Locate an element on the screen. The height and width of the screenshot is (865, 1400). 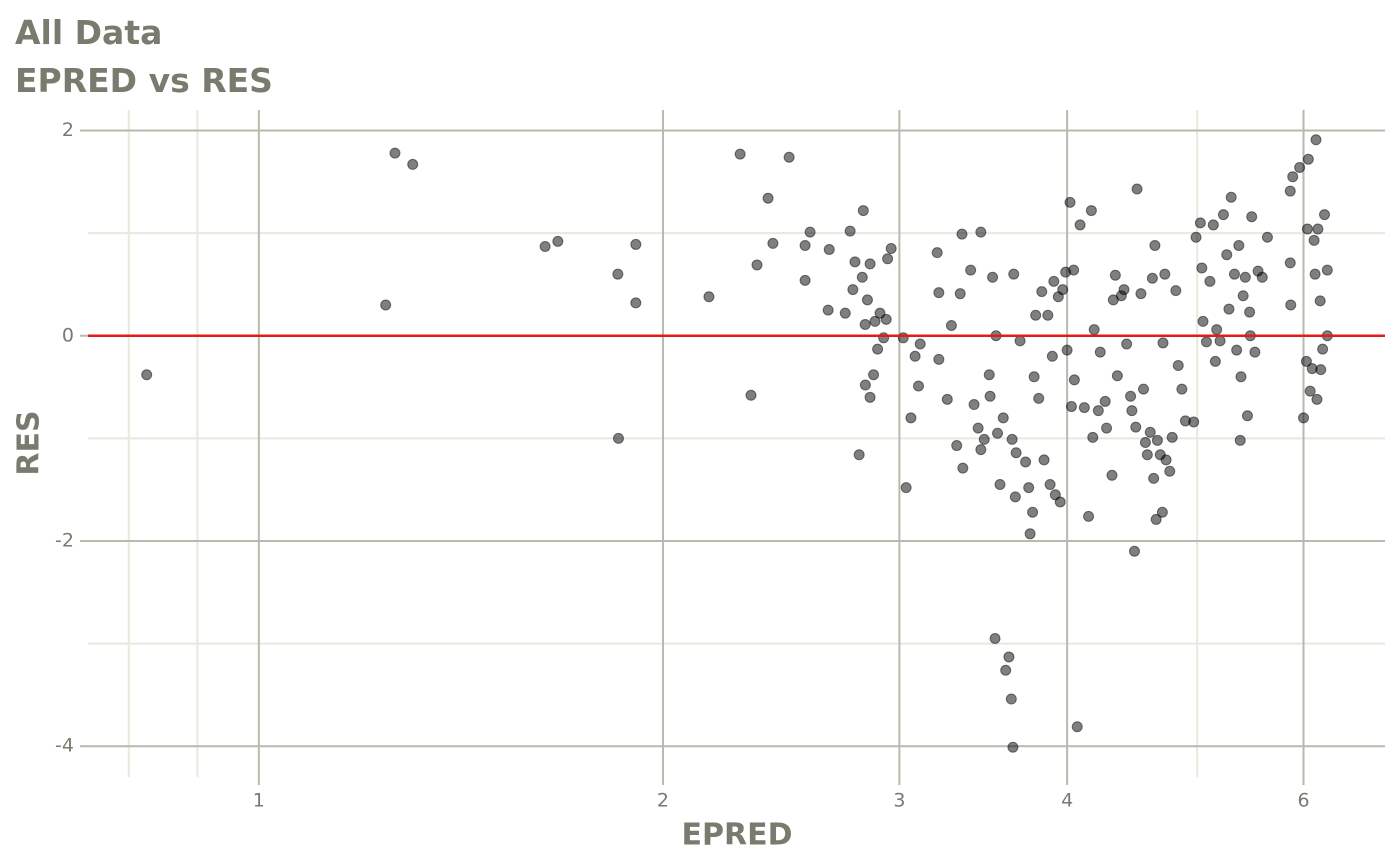
x-tick-label: 3 is located at coordinates (899, 801).